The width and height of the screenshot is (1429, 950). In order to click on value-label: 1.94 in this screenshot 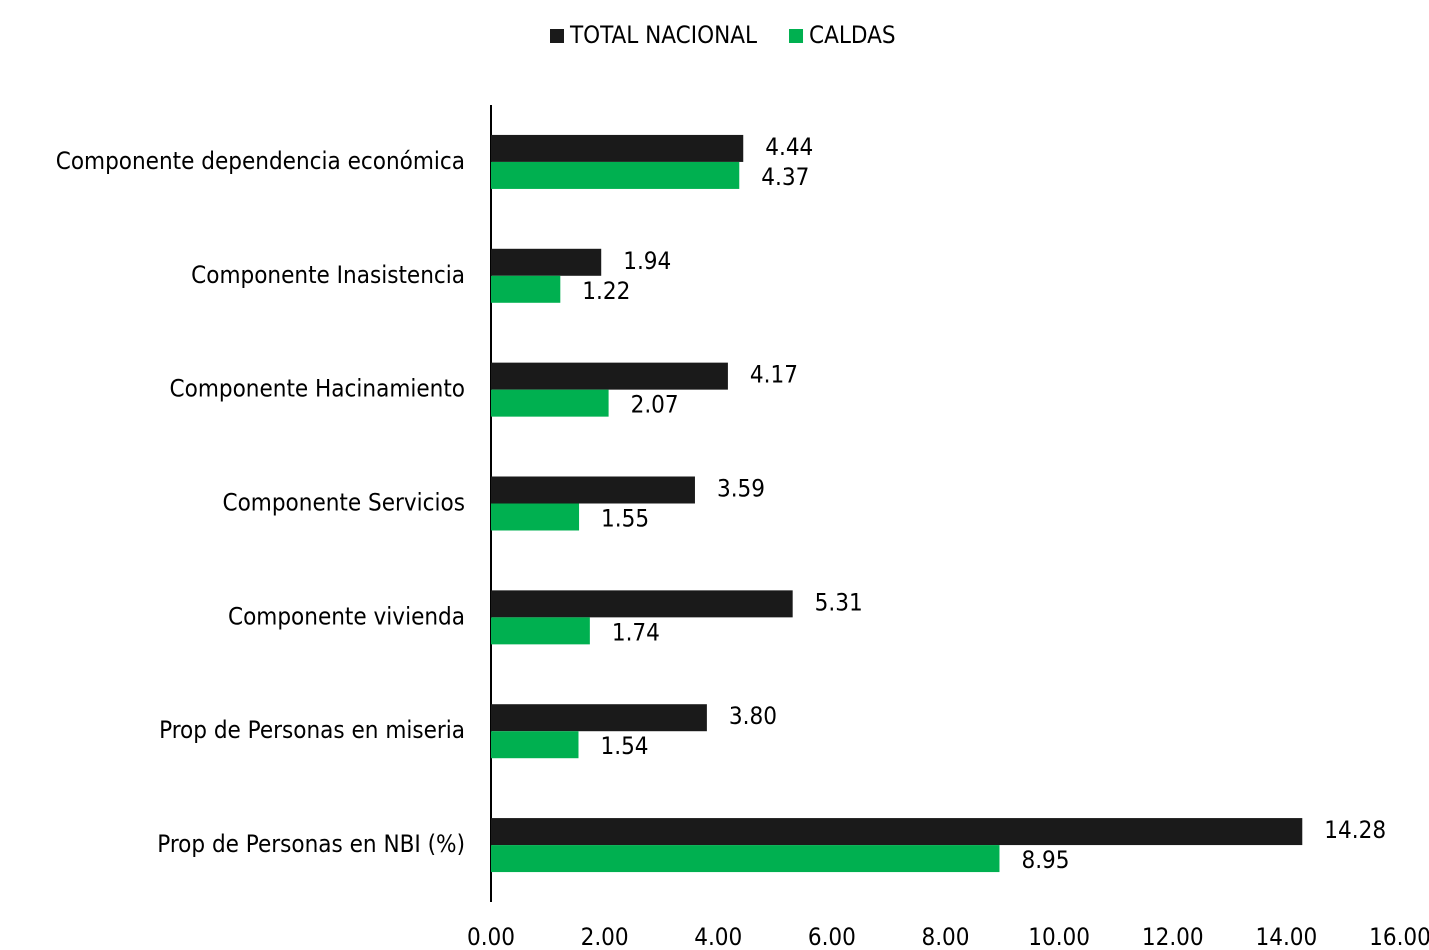, I will do `click(647, 261)`.